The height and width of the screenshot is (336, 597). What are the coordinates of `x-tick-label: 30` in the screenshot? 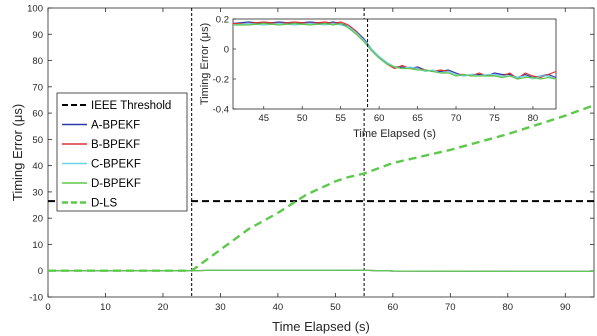 It's located at (220, 307).